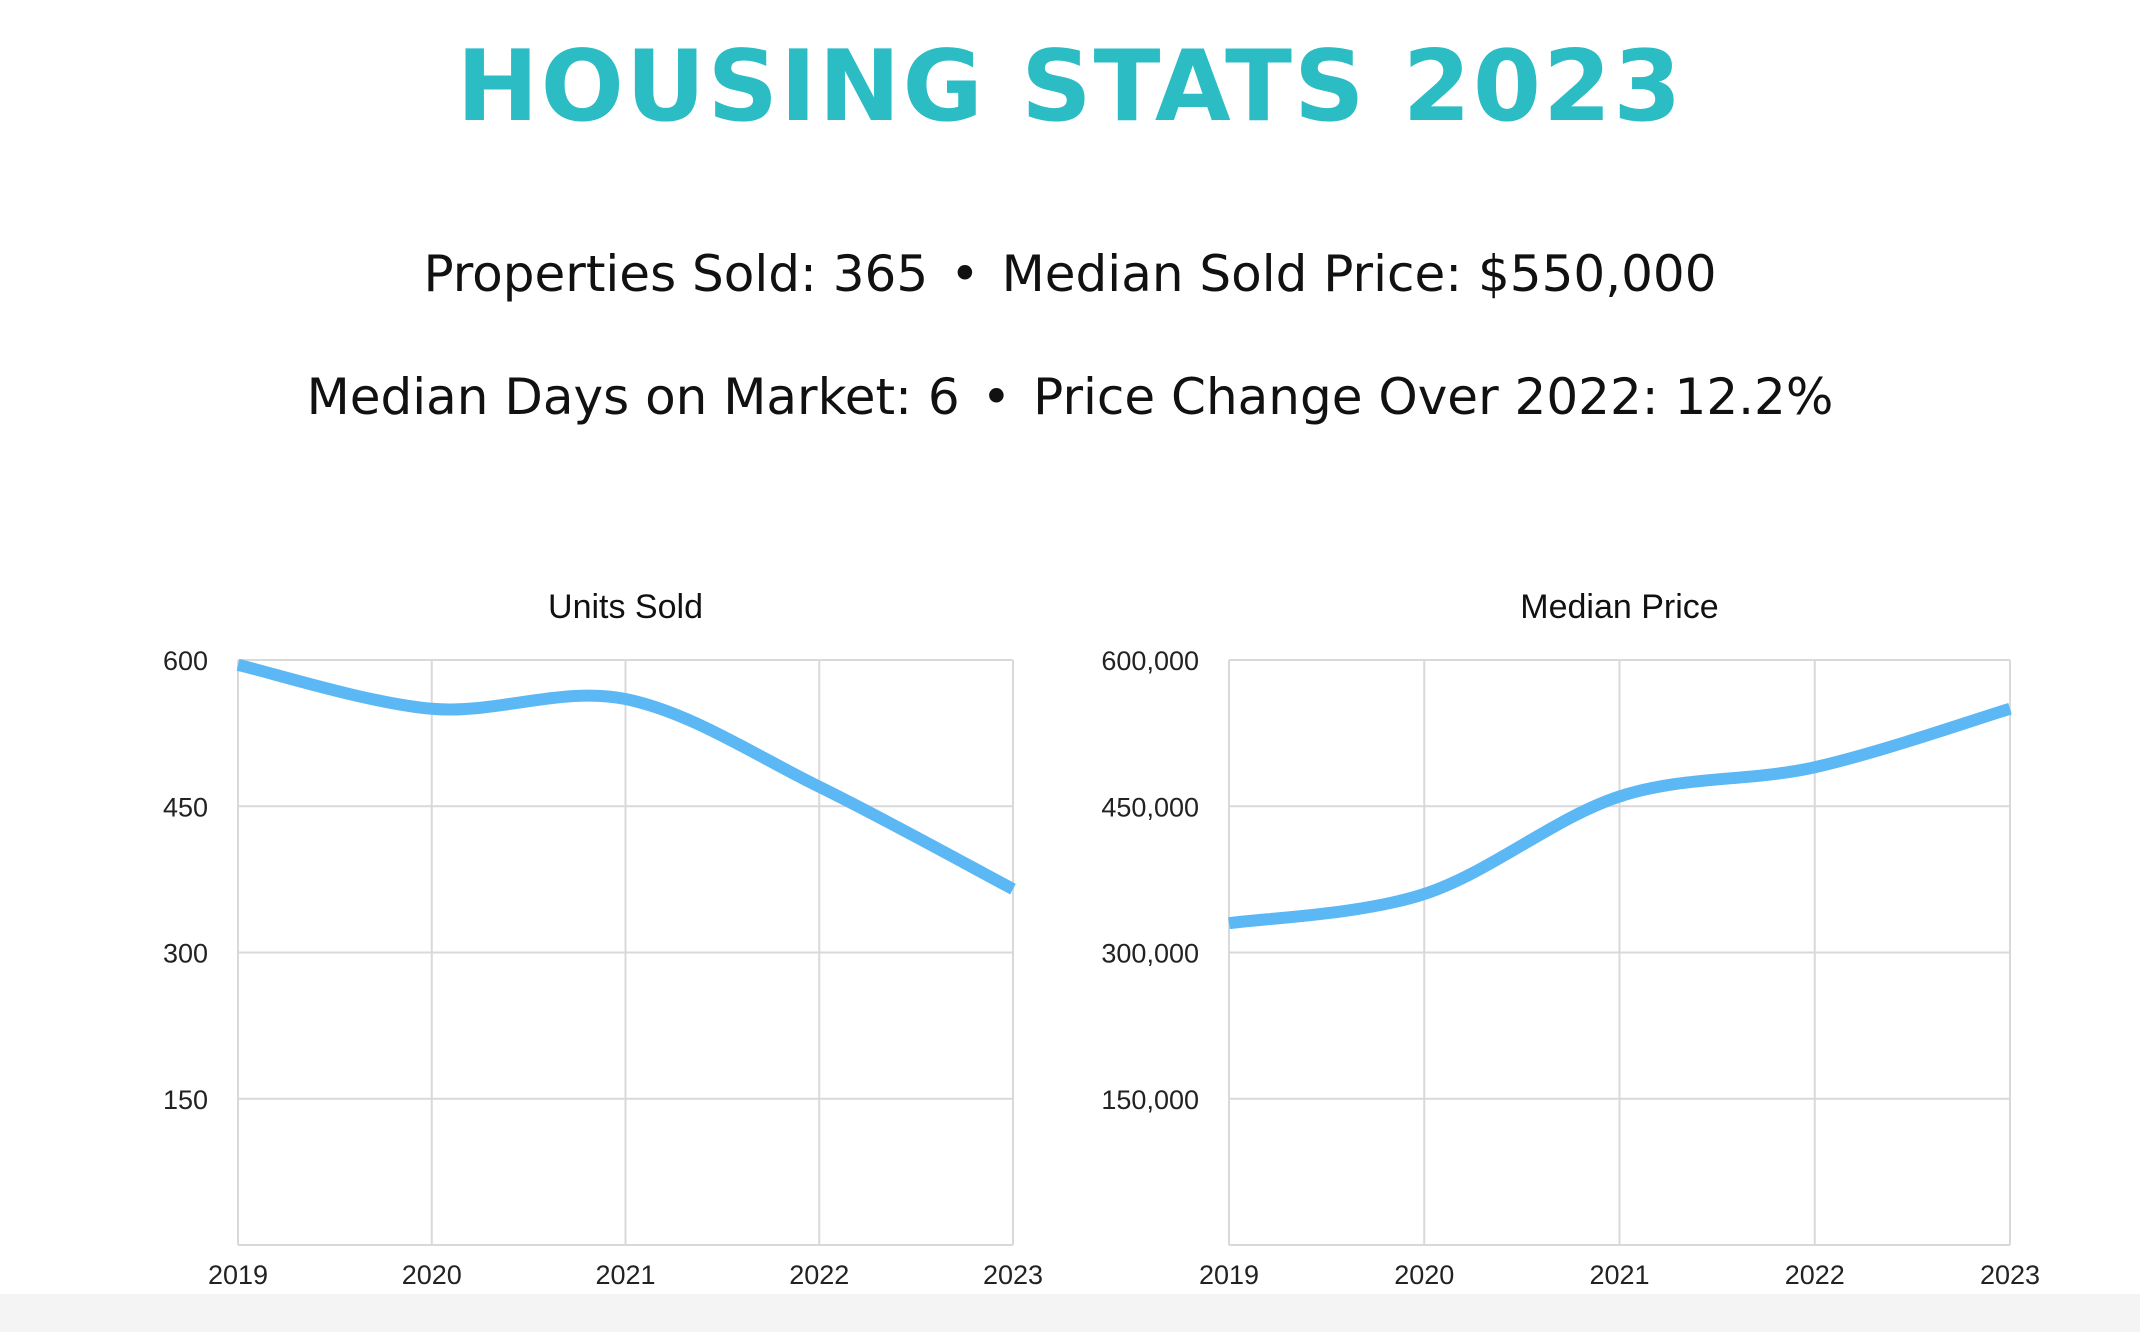 The width and height of the screenshot is (2140, 1332). What do you see at coordinates (1359, 274) in the screenshot?
I see `median-sold-price-stat: Median Sold Price: $550,000` at bounding box center [1359, 274].